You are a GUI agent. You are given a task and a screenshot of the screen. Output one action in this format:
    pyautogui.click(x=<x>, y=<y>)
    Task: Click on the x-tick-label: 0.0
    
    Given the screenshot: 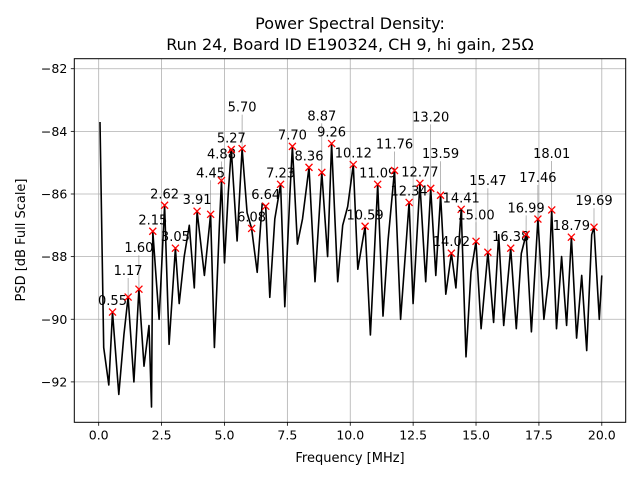 What is the action you would take?
    pyautogui.click(x=99, y=434)
    